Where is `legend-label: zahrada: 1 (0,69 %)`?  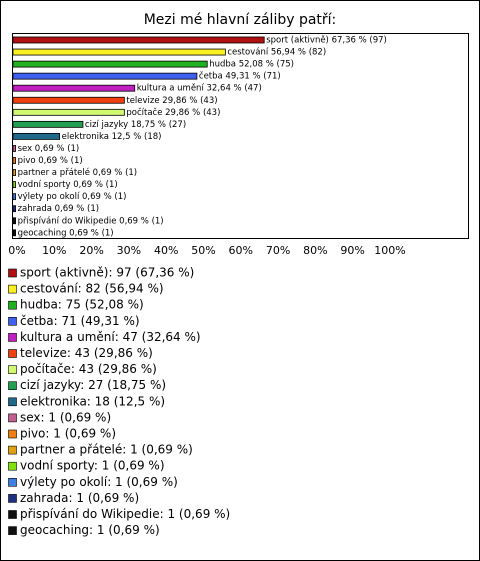
legend-label: zahrada: 1 (0,69 %) is located at coordinates (79, 498).